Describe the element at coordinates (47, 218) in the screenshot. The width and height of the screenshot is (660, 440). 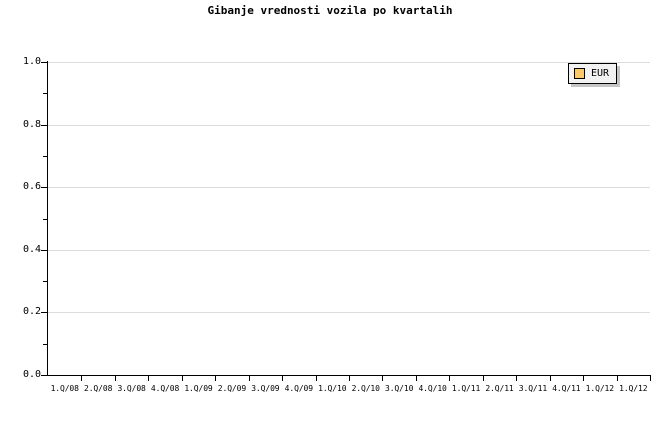
I see `y-axis-line` at that location.